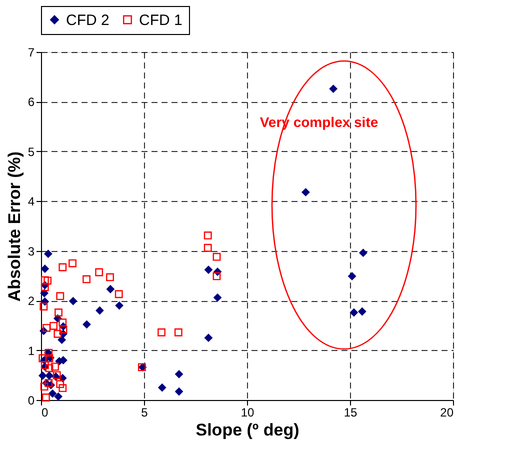 Image resolution: width=520 pixels, height=467 pixels. What do you see at coordinates (247, 413) in the screenshot?
I see `x-tick-label: 10` at bounding box center [247, 413].